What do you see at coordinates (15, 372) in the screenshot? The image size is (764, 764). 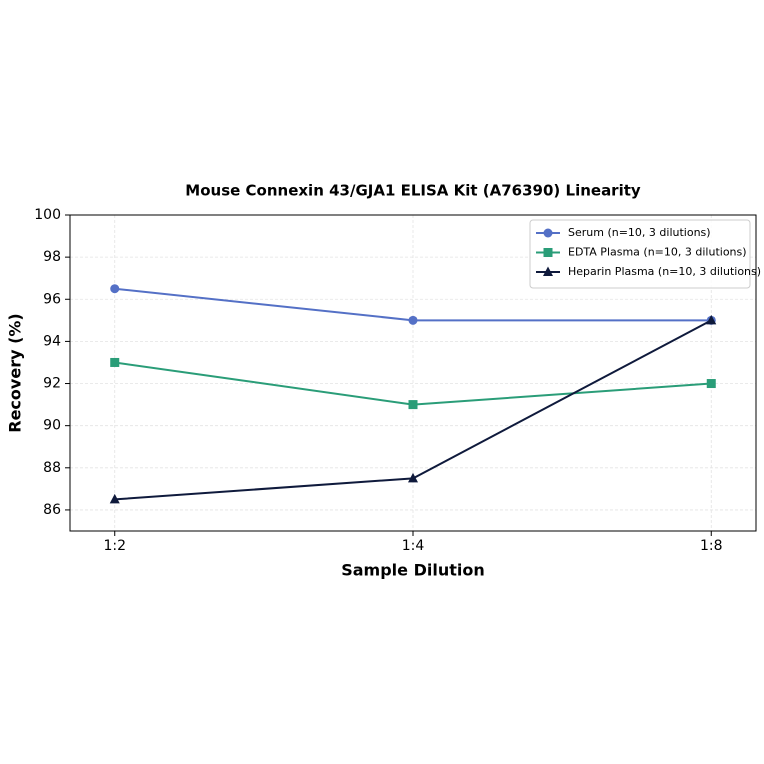 I see `y-axis-label: Recovery (%)` at bounding box center [15, 372].